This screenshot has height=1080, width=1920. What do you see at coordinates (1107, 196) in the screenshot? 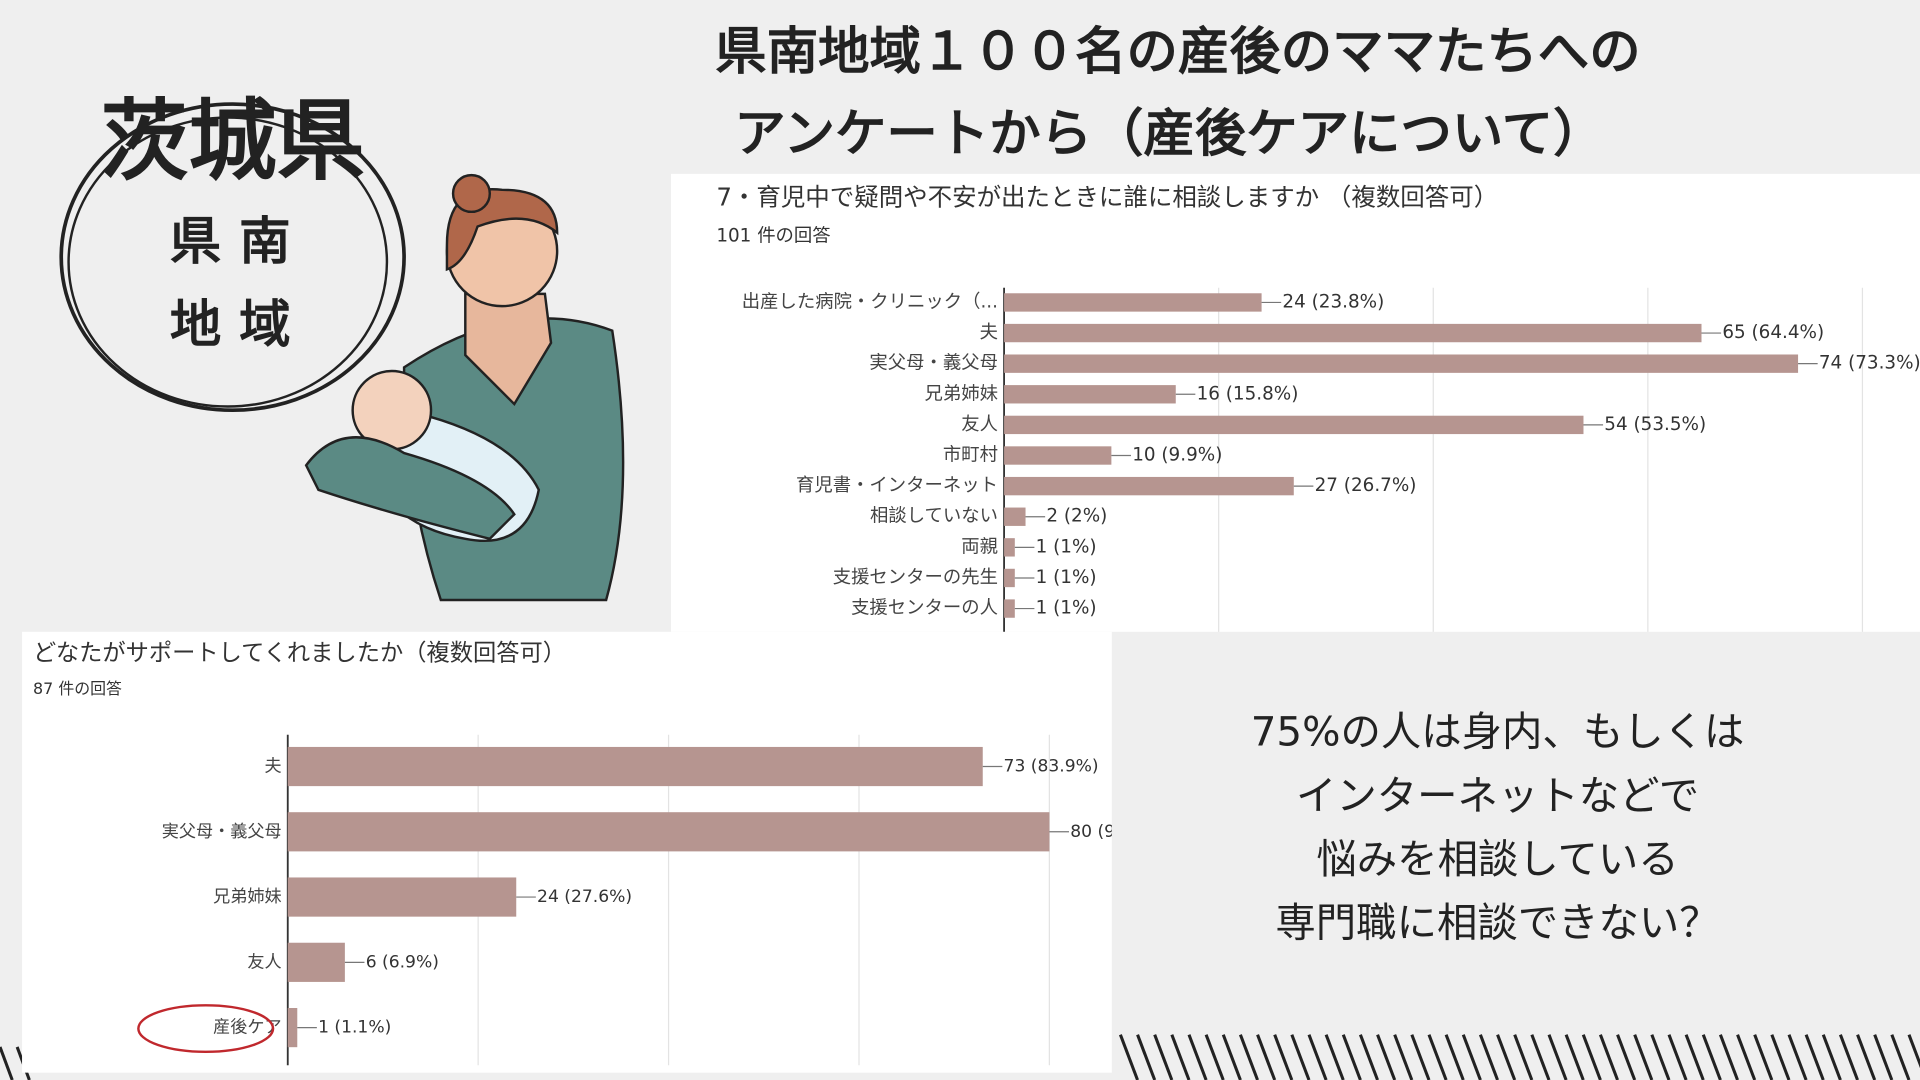
I see `chart-title: 7・育児中で疑問や不安が出たときに誰に相談しますか （複数回答可）` at bounding box center [1107, 196].